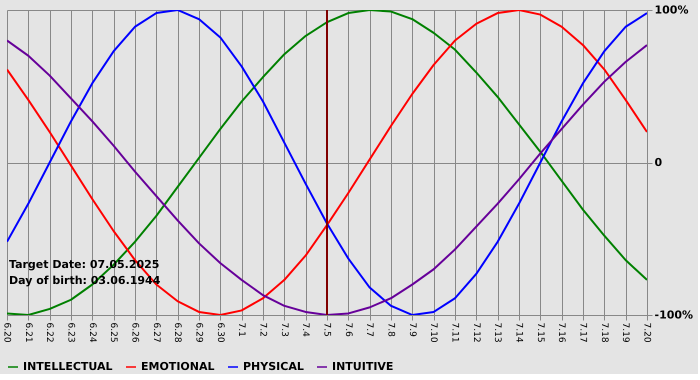 The image size is (700, 380). Describe the element at coordinates (283, 329) in the screenshot. I see `x-tick-label: 7.3` at that location.